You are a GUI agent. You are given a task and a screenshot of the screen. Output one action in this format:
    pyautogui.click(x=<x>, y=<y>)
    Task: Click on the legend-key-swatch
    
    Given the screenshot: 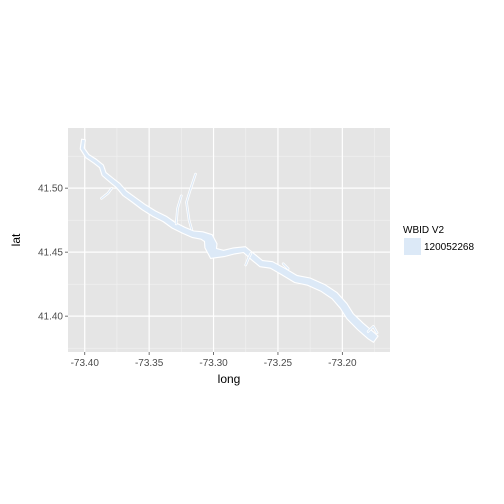 What is the action you would take?
    pyautogui.click(x=412, y=246)
    